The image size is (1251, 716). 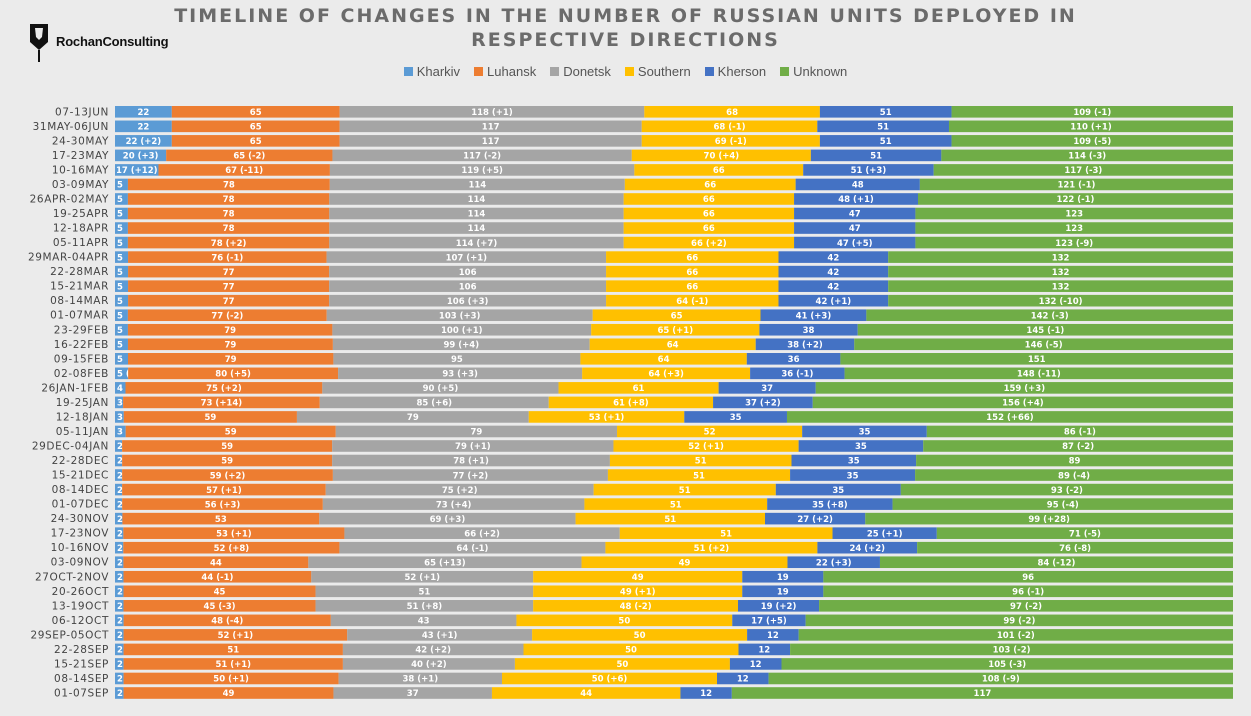 I want to click on data-label: 37 (+2), so click(x=763, y=404).